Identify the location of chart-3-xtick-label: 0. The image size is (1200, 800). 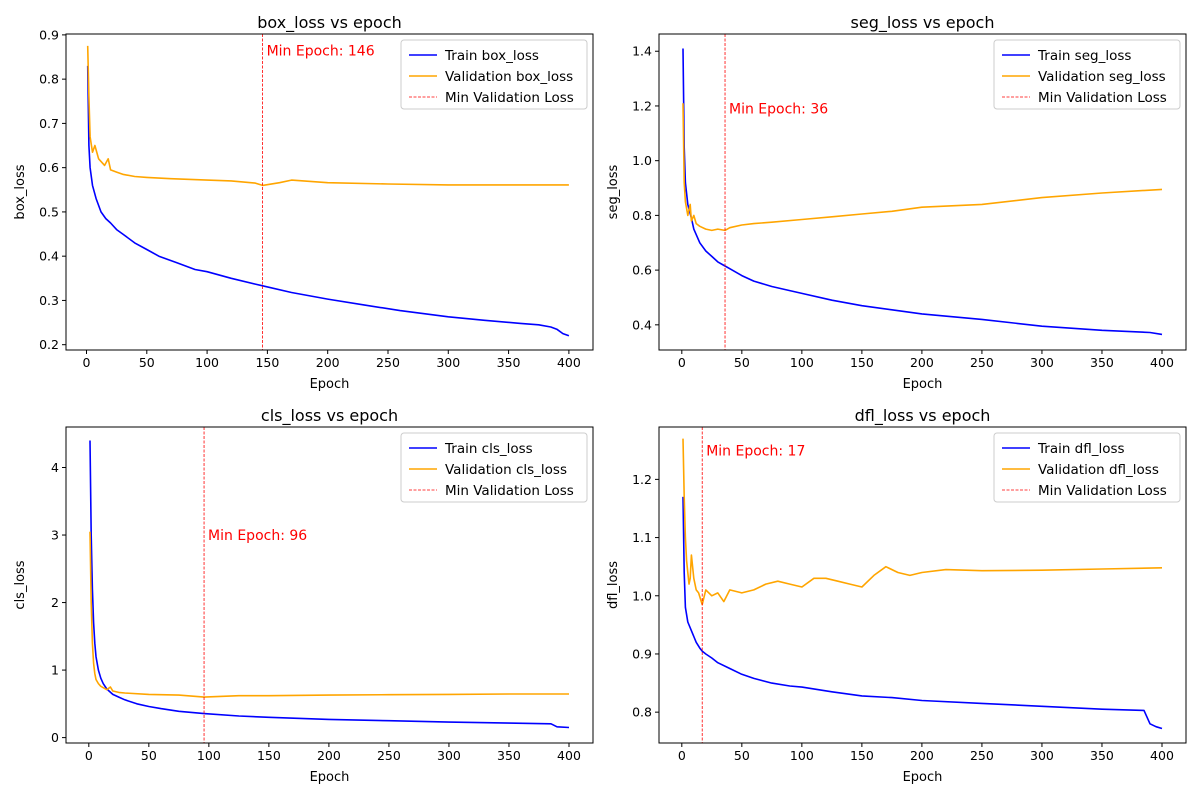
(682, 755).